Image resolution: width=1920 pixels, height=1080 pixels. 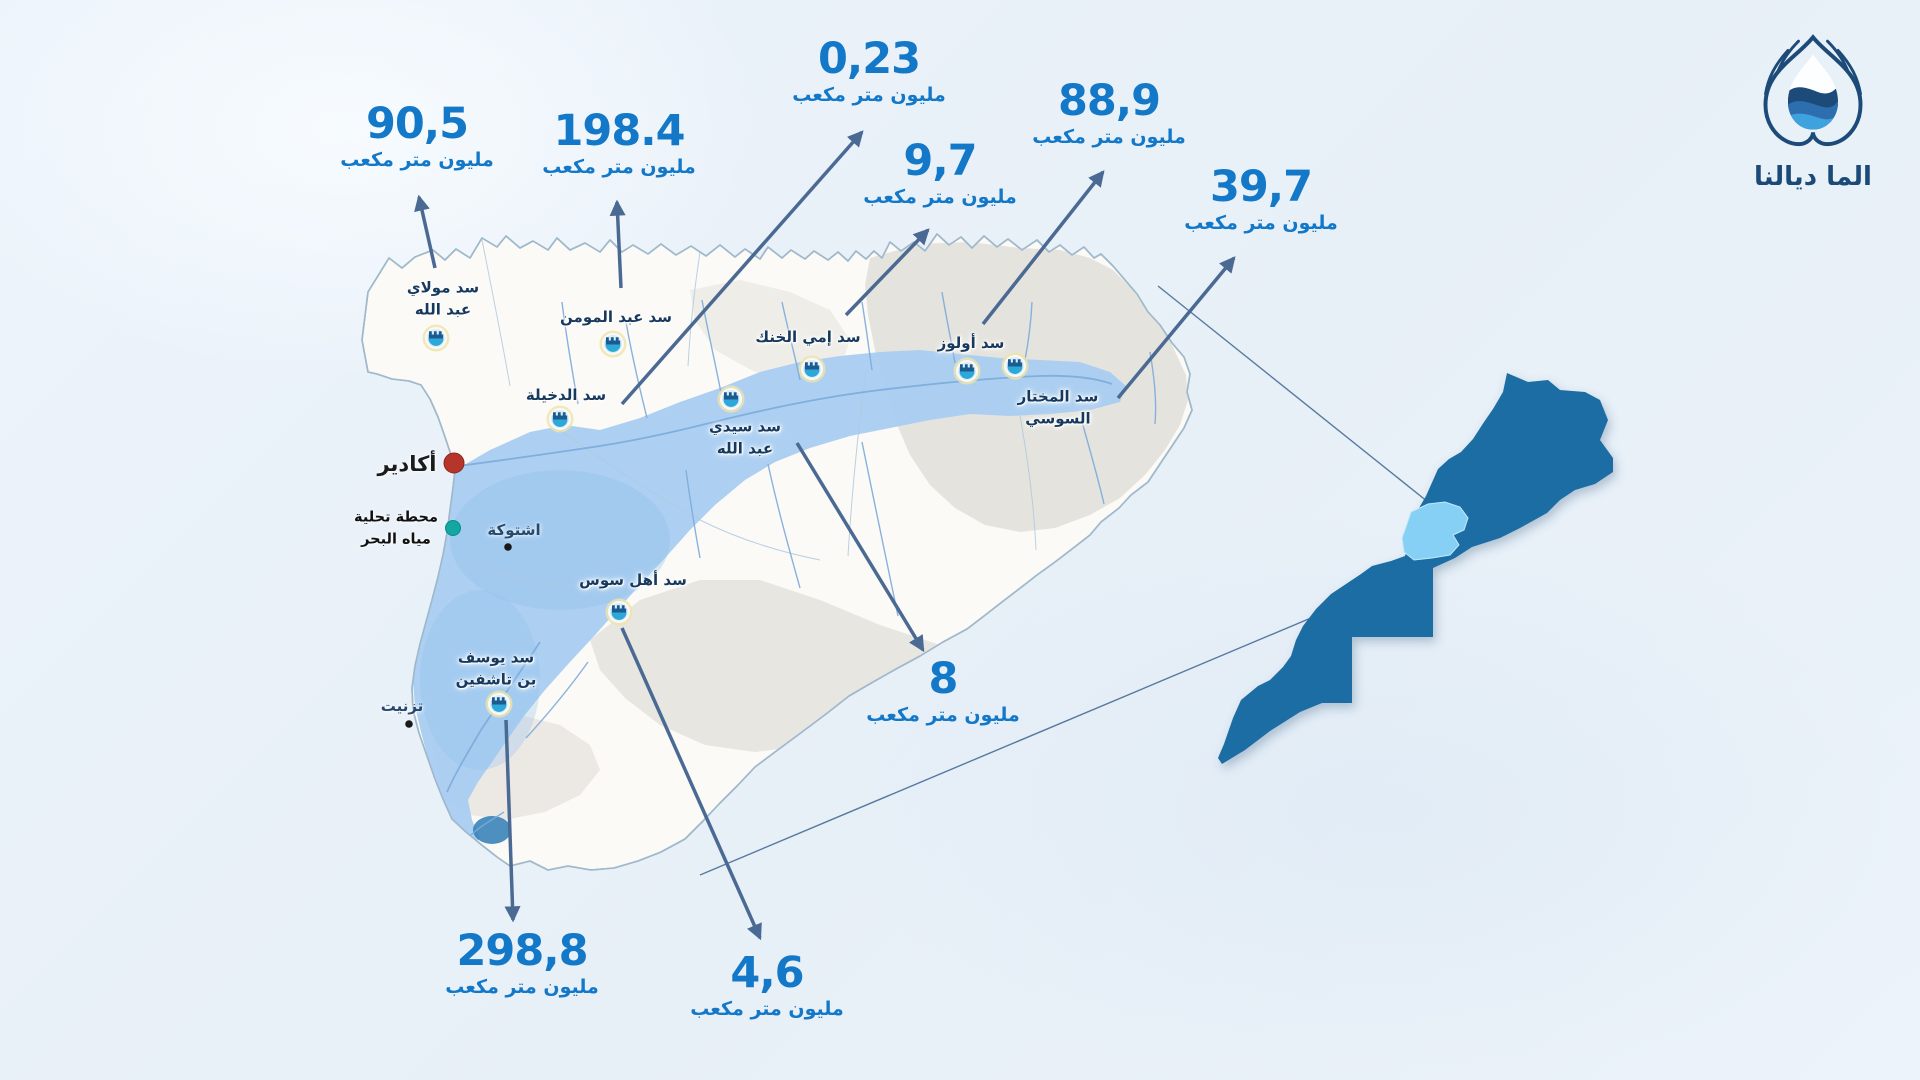 I want to click on arrow-mokhtar-soussi, so click(x=1176, y=328).